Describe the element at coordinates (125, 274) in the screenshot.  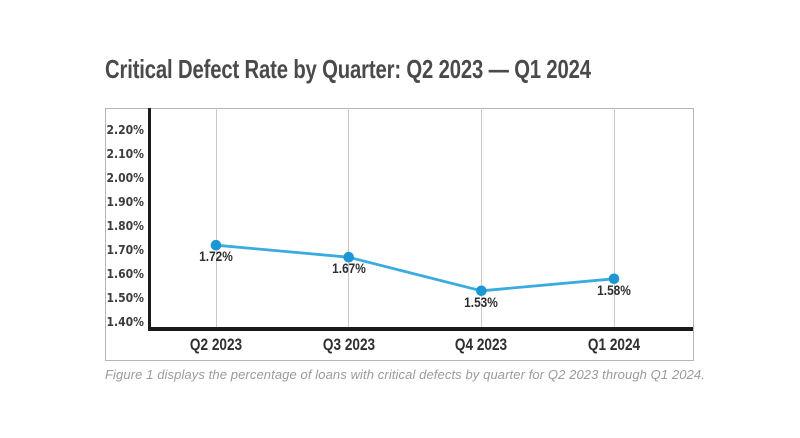
I see `y-tick-label: 1.60%` at that location.